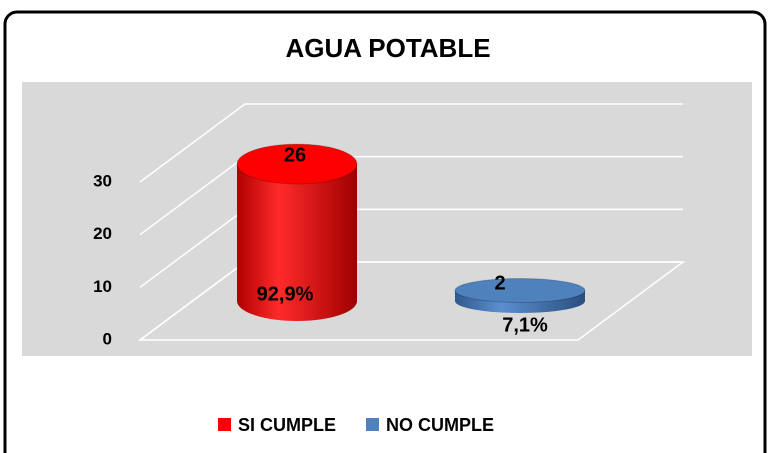 This screenshot has width=771, height=453. I want to click on percentage-label: 92,9%, so click(285, 294).